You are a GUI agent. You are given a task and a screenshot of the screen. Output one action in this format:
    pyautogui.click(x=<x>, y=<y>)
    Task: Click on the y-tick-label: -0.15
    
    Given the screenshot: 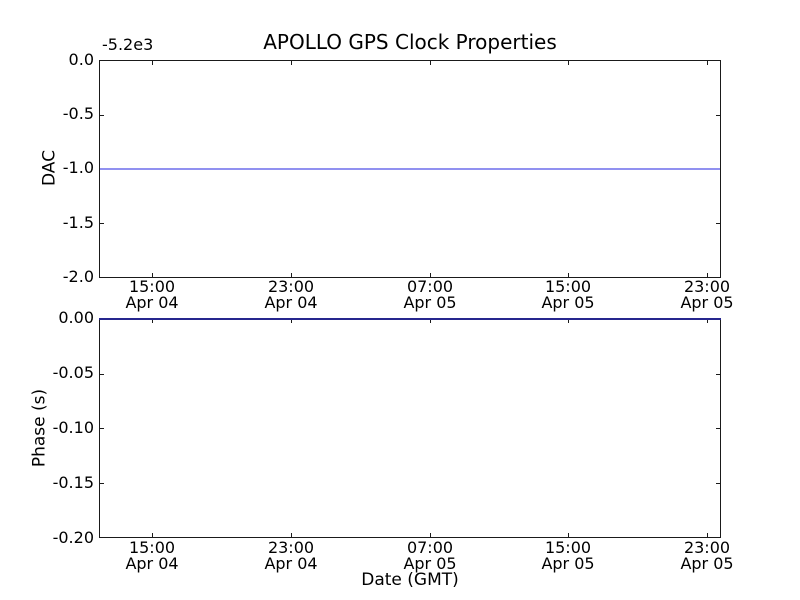 What is the action you would take?
    pyautogui.click(x=73, y=482)
    